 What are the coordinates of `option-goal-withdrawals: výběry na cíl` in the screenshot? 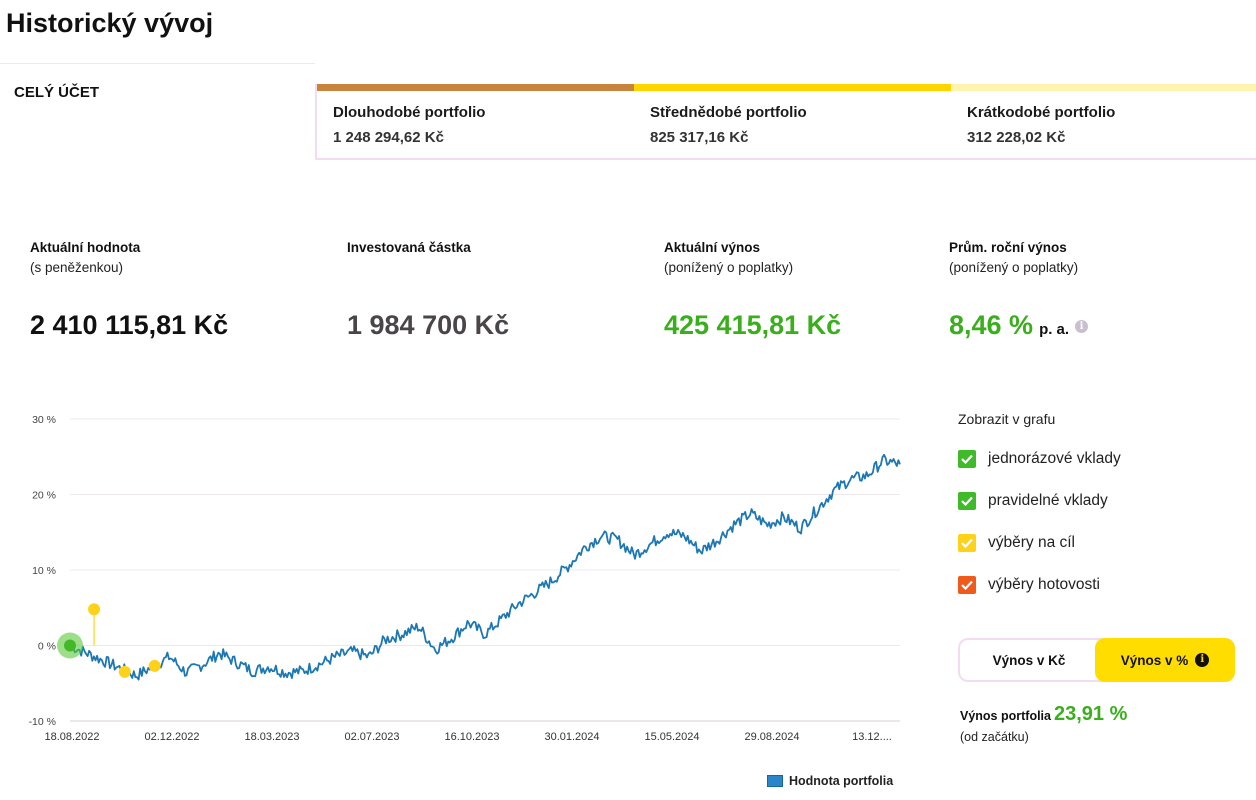 It's located at (1016, 543).